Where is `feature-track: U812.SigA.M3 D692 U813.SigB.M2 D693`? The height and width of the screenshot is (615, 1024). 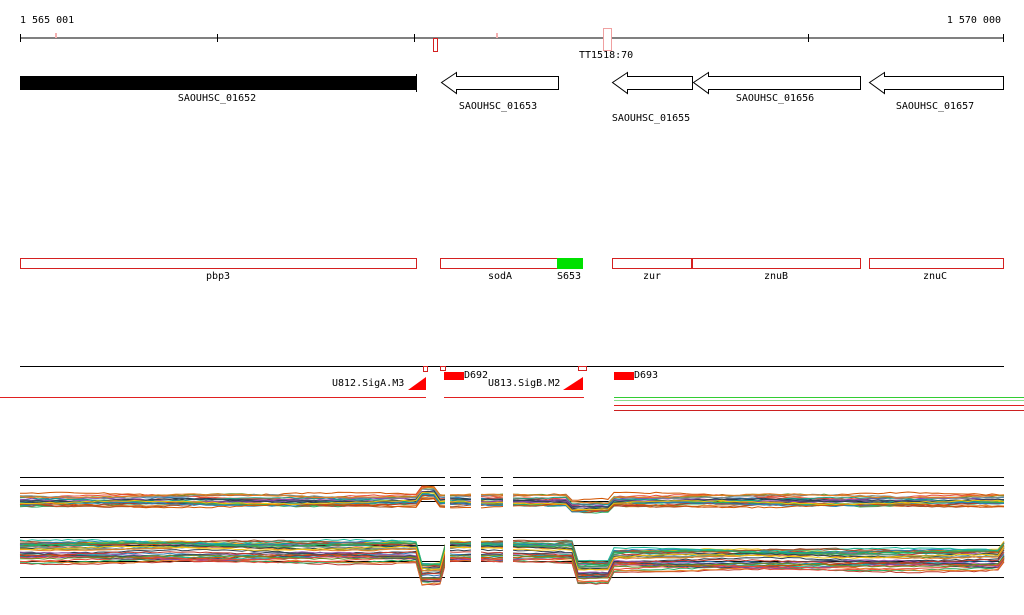 feature-track: U812.SigA.M3 D692 U813.SigB.M2 D693 is located at coordinates (512, 388).